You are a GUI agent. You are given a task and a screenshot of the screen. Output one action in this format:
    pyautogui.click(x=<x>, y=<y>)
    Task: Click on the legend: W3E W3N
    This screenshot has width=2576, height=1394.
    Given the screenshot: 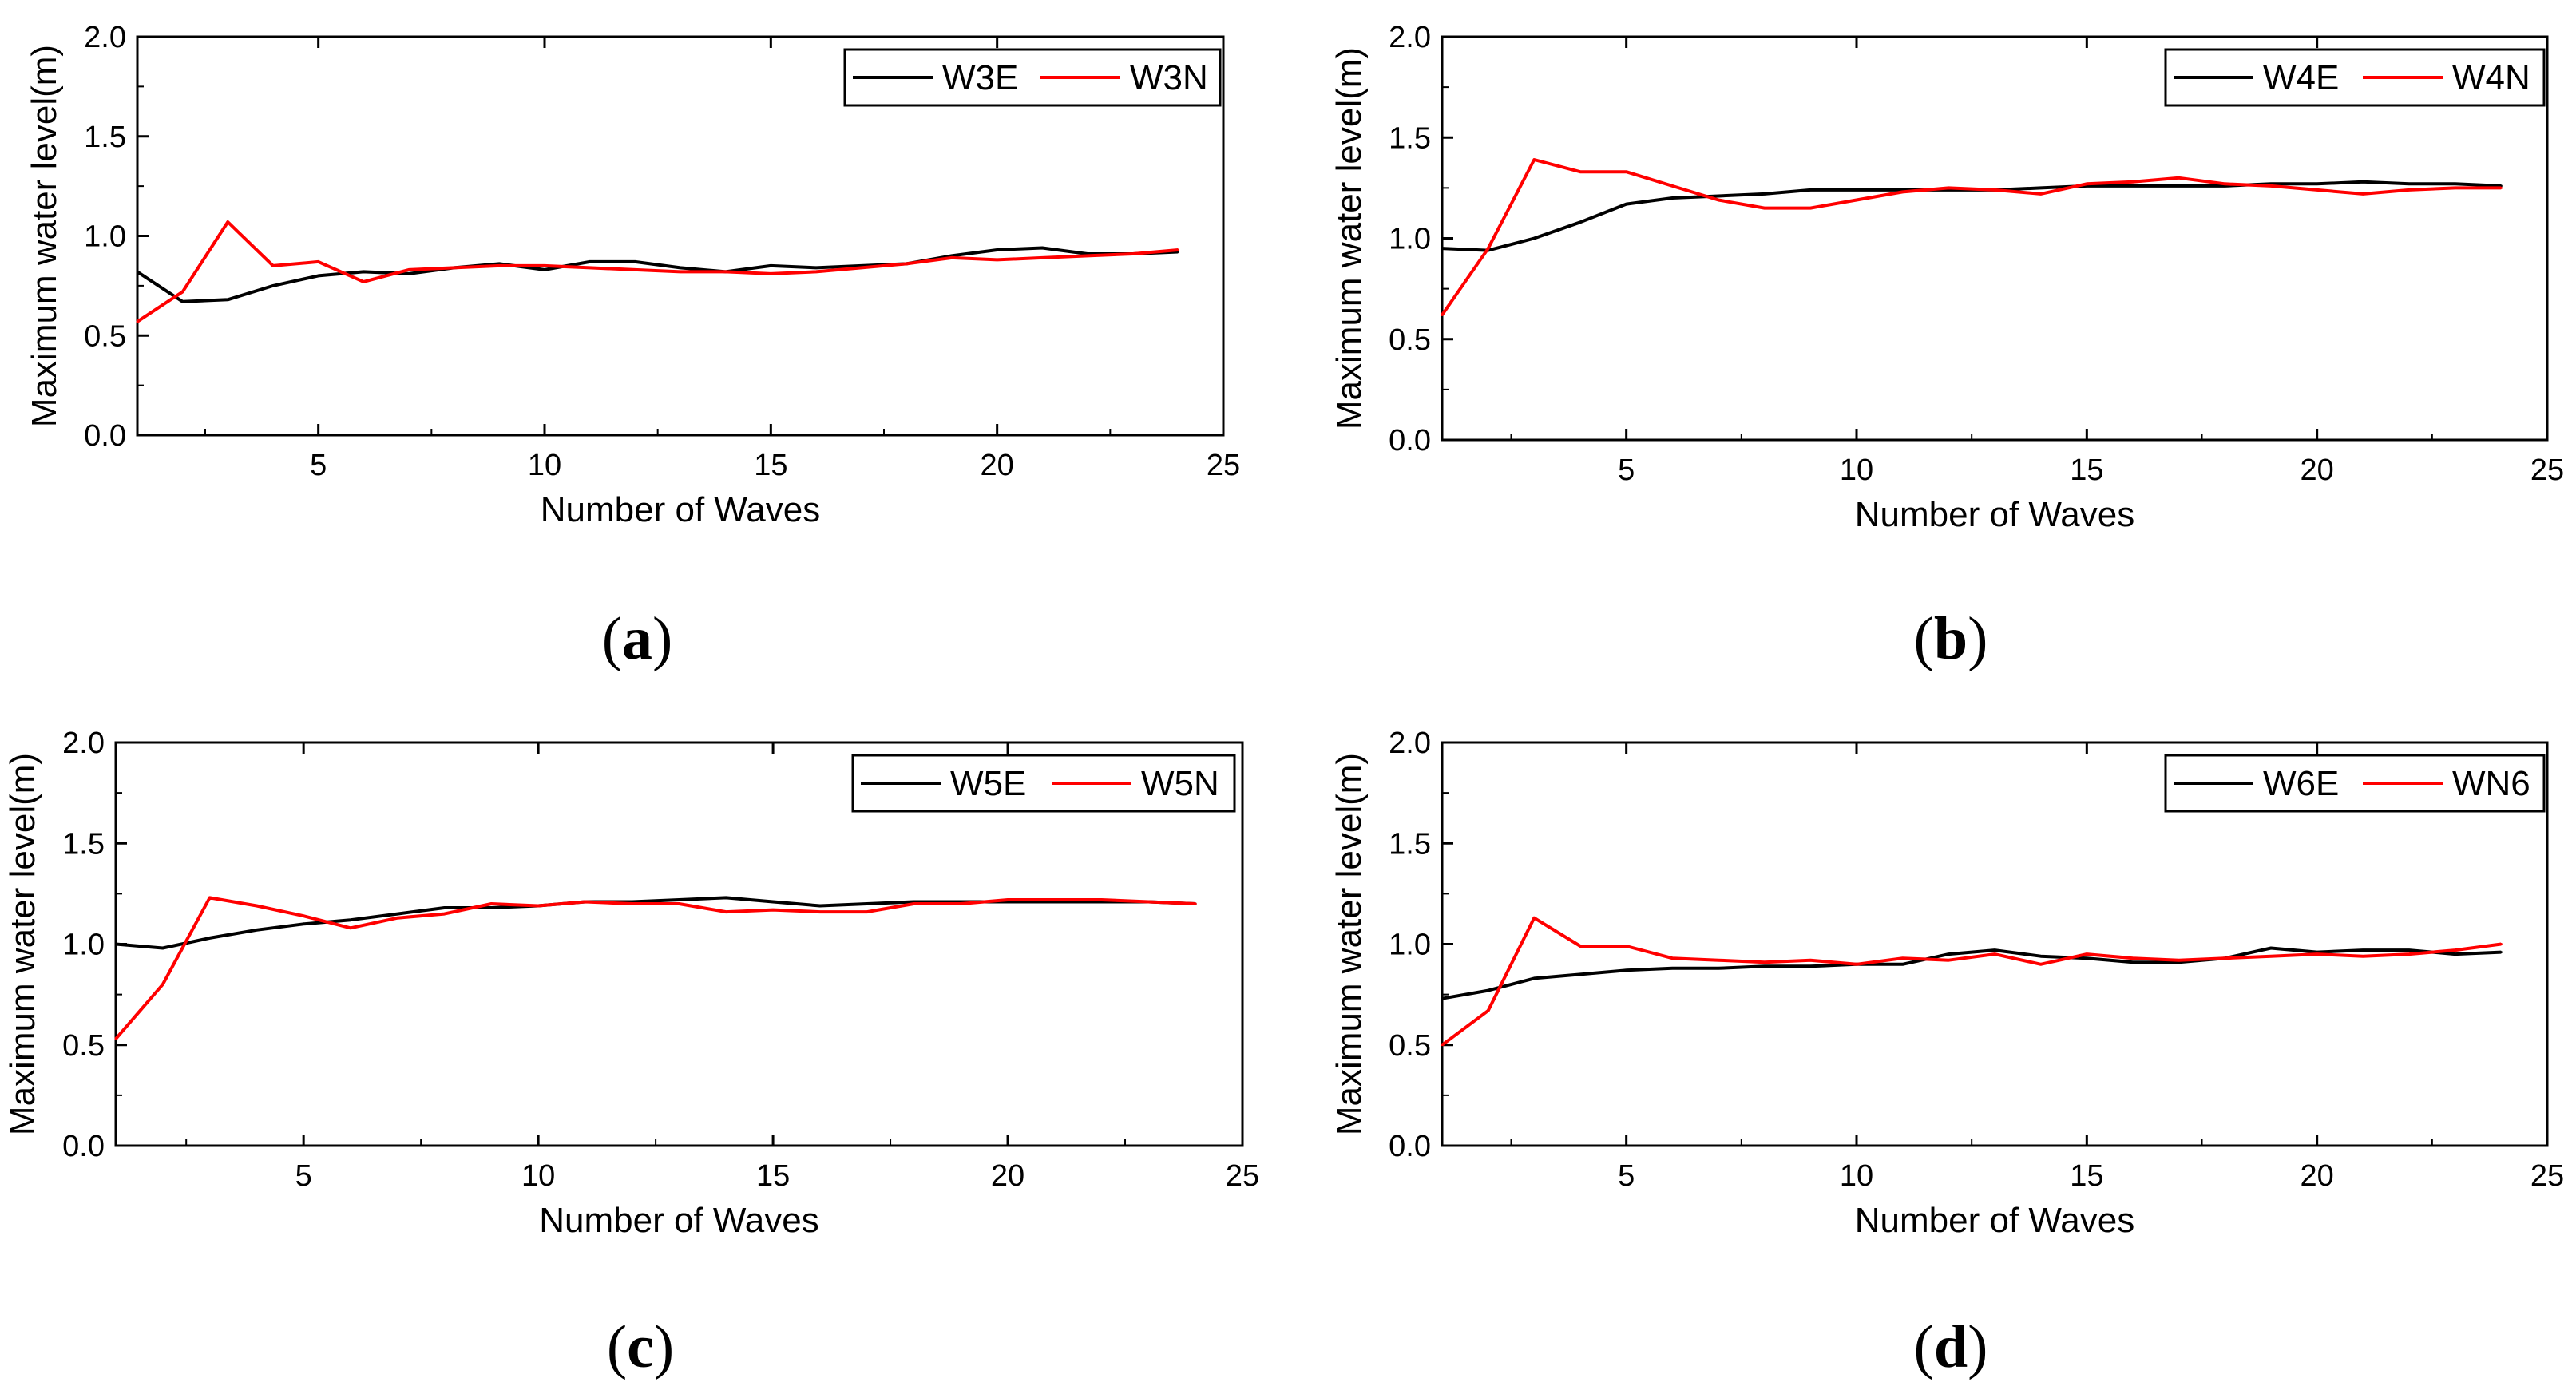 What is the action you would take?
    pyautogui.click(x=1032, y=77)
    